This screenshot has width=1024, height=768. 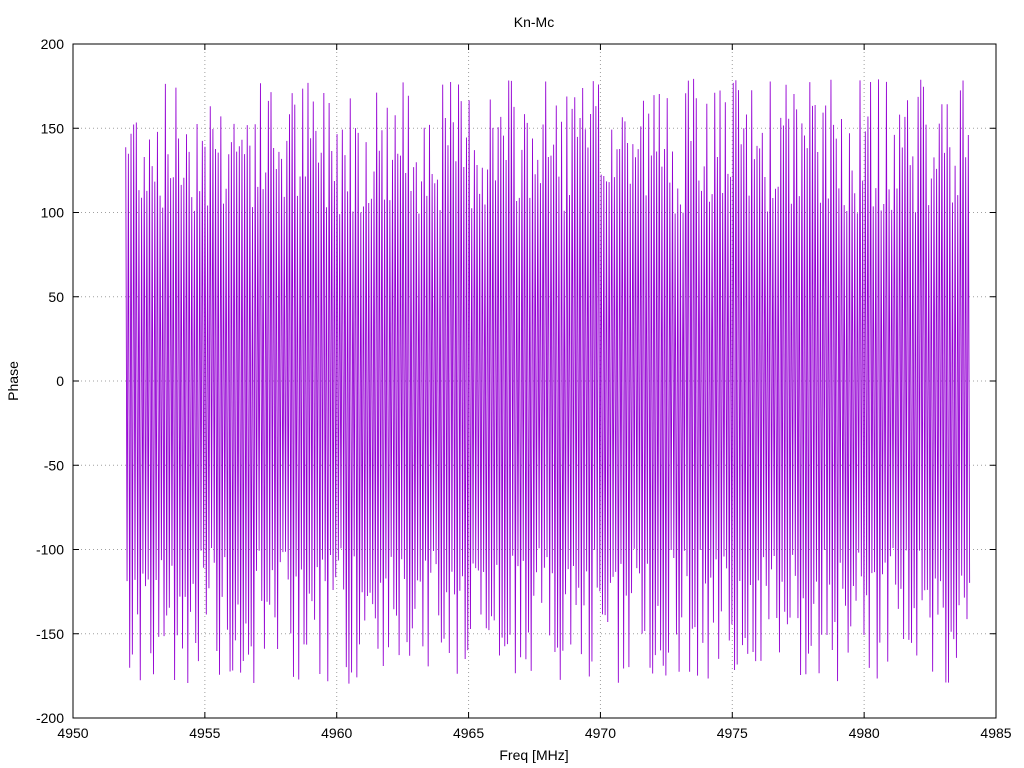 What do you see at coordinates (533, 755) in the screenshot?
I see `x-axis-label: Freq [MHz]` at bounding box center [533, 755].